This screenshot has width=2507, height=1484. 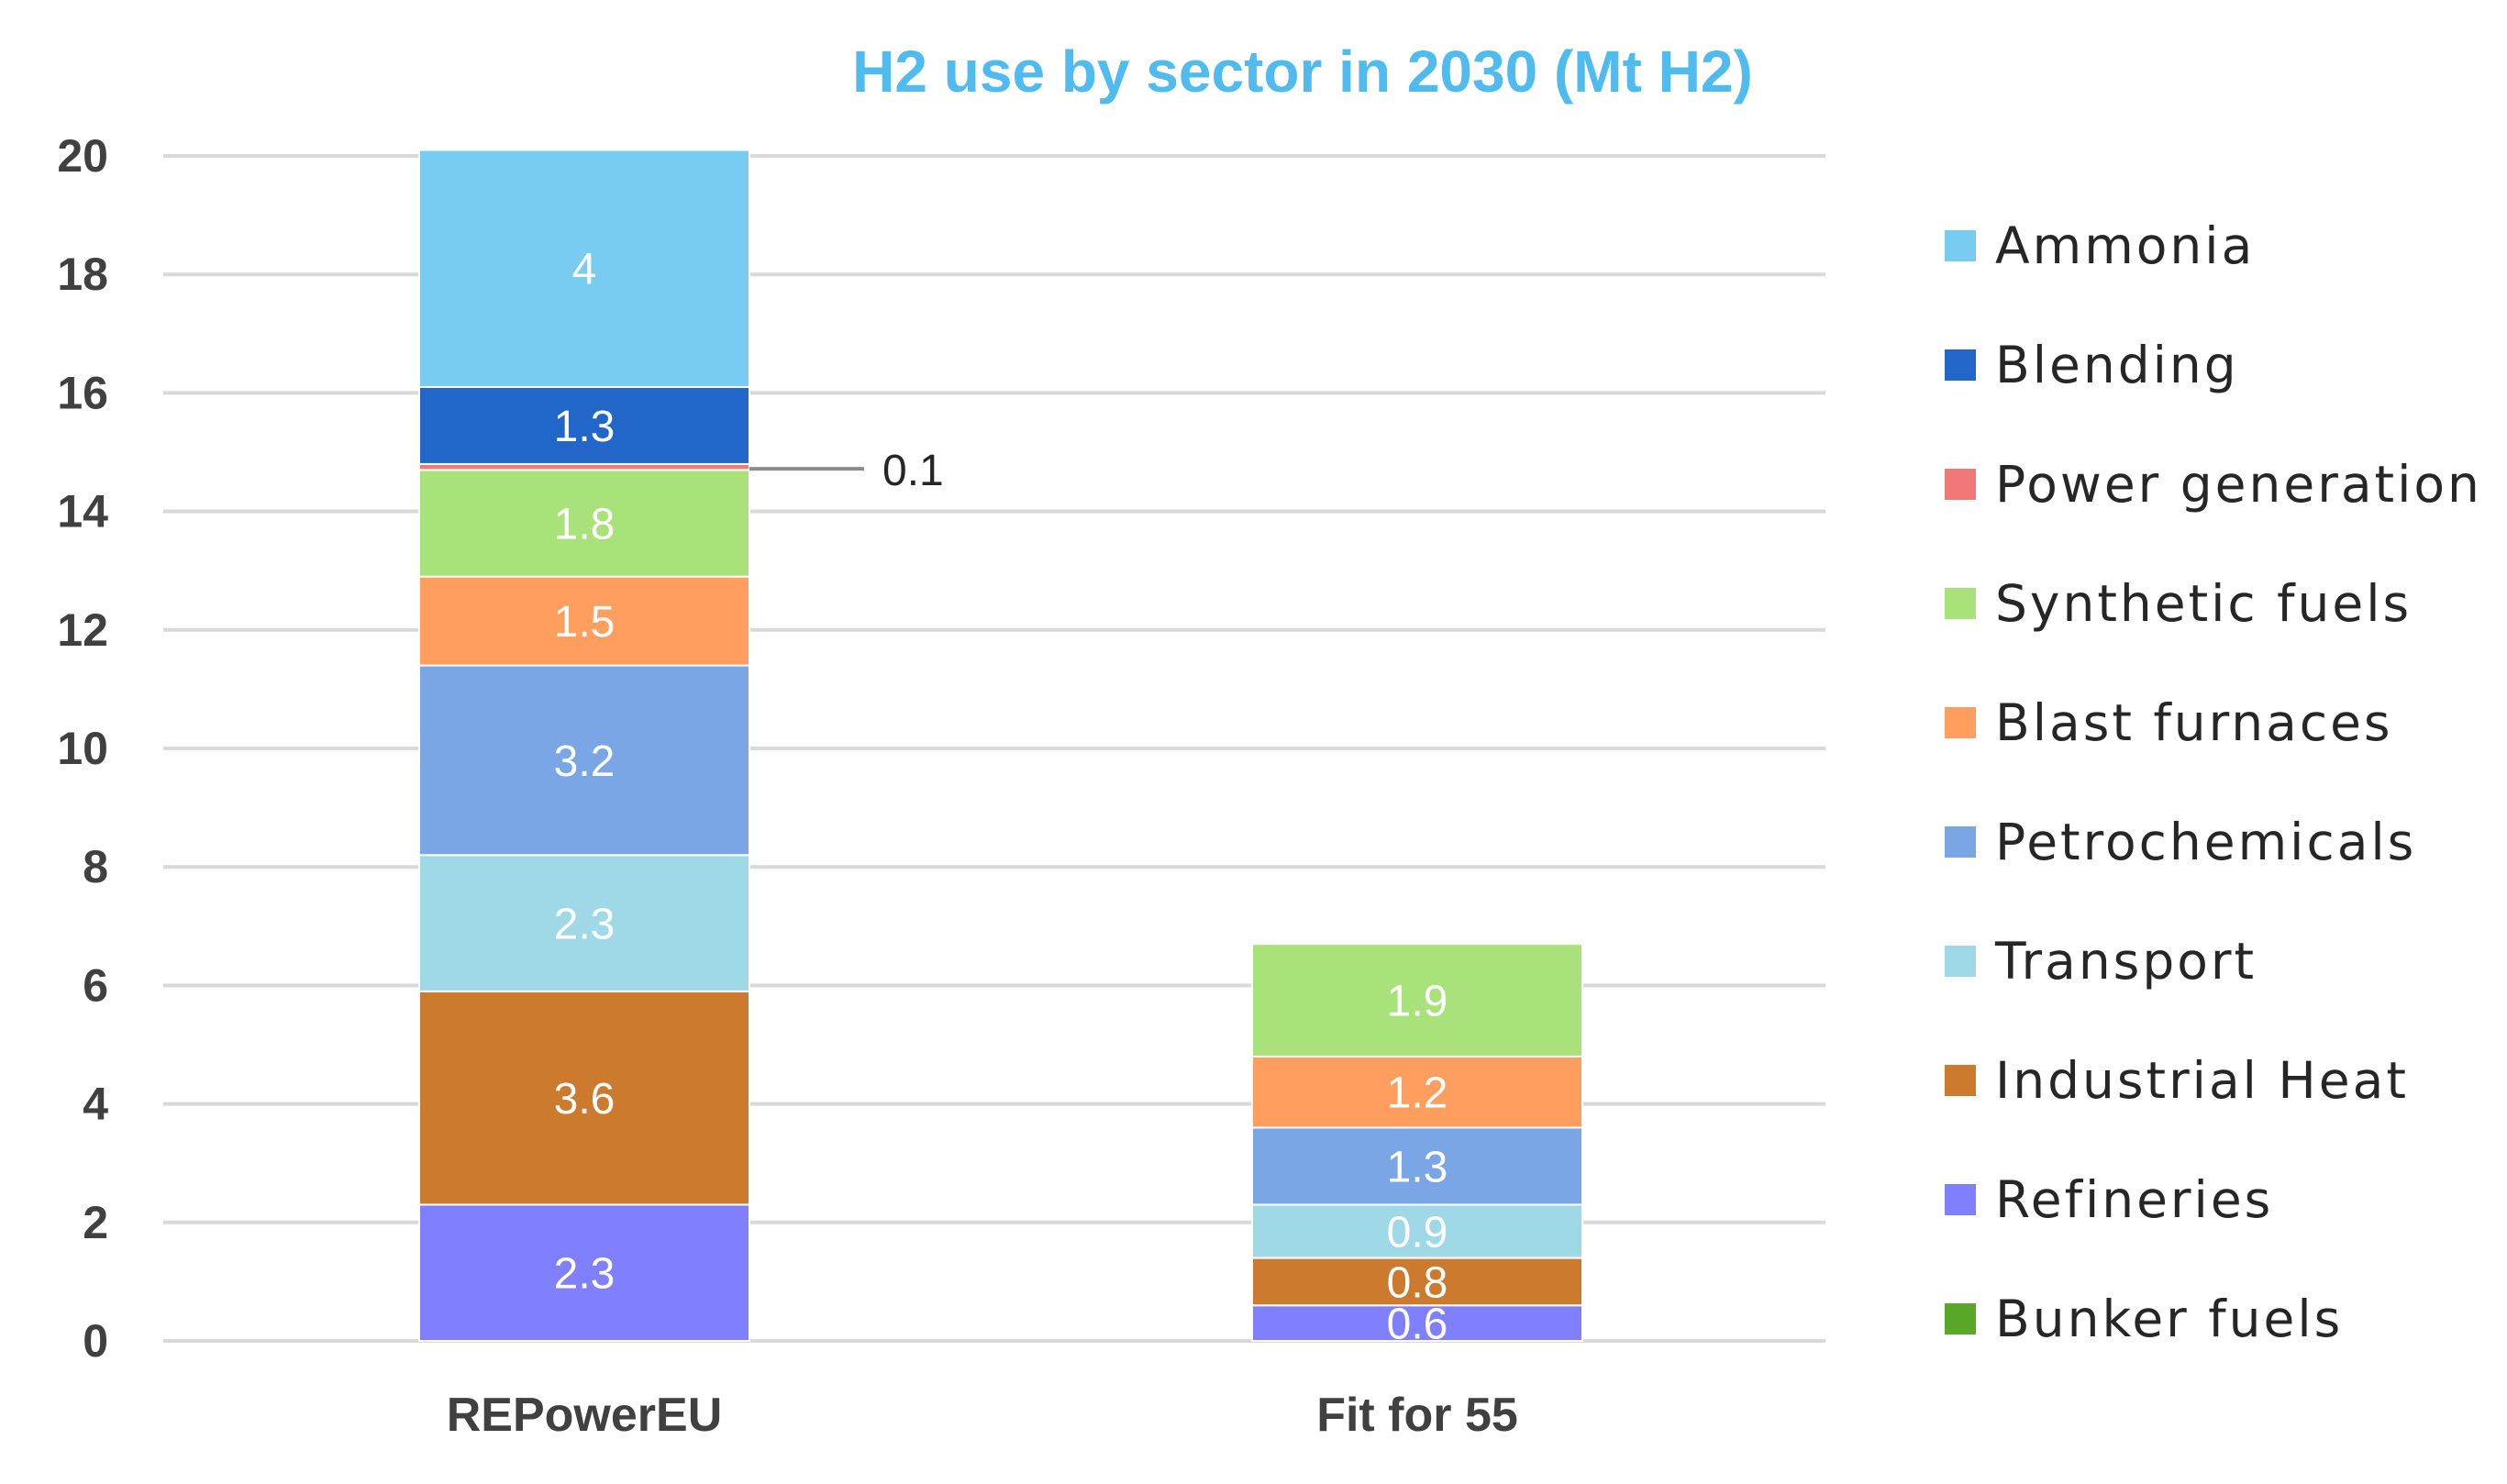 What do you see at coordinates (96, 866) in the screenshot?
I see `y-tick-label: 8` at bounding box center [96, 866].